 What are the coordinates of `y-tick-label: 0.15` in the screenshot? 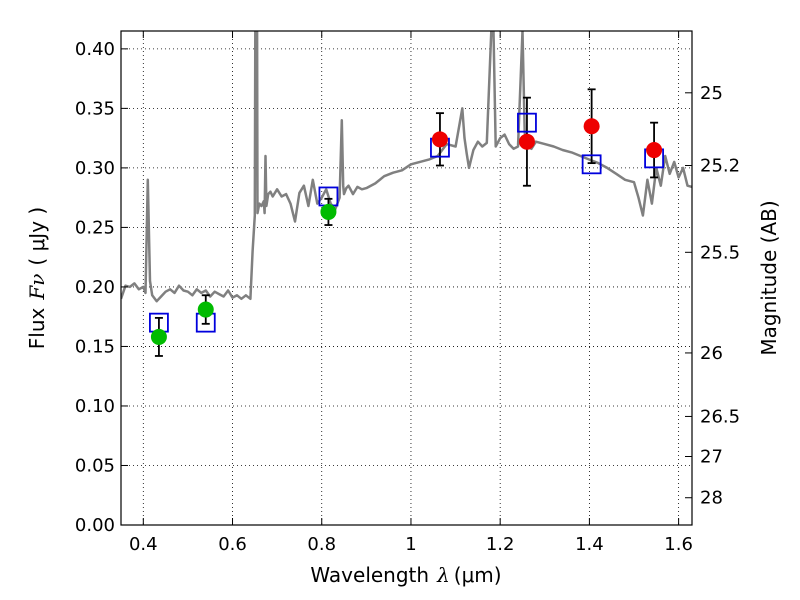 It's located at (95, 346).